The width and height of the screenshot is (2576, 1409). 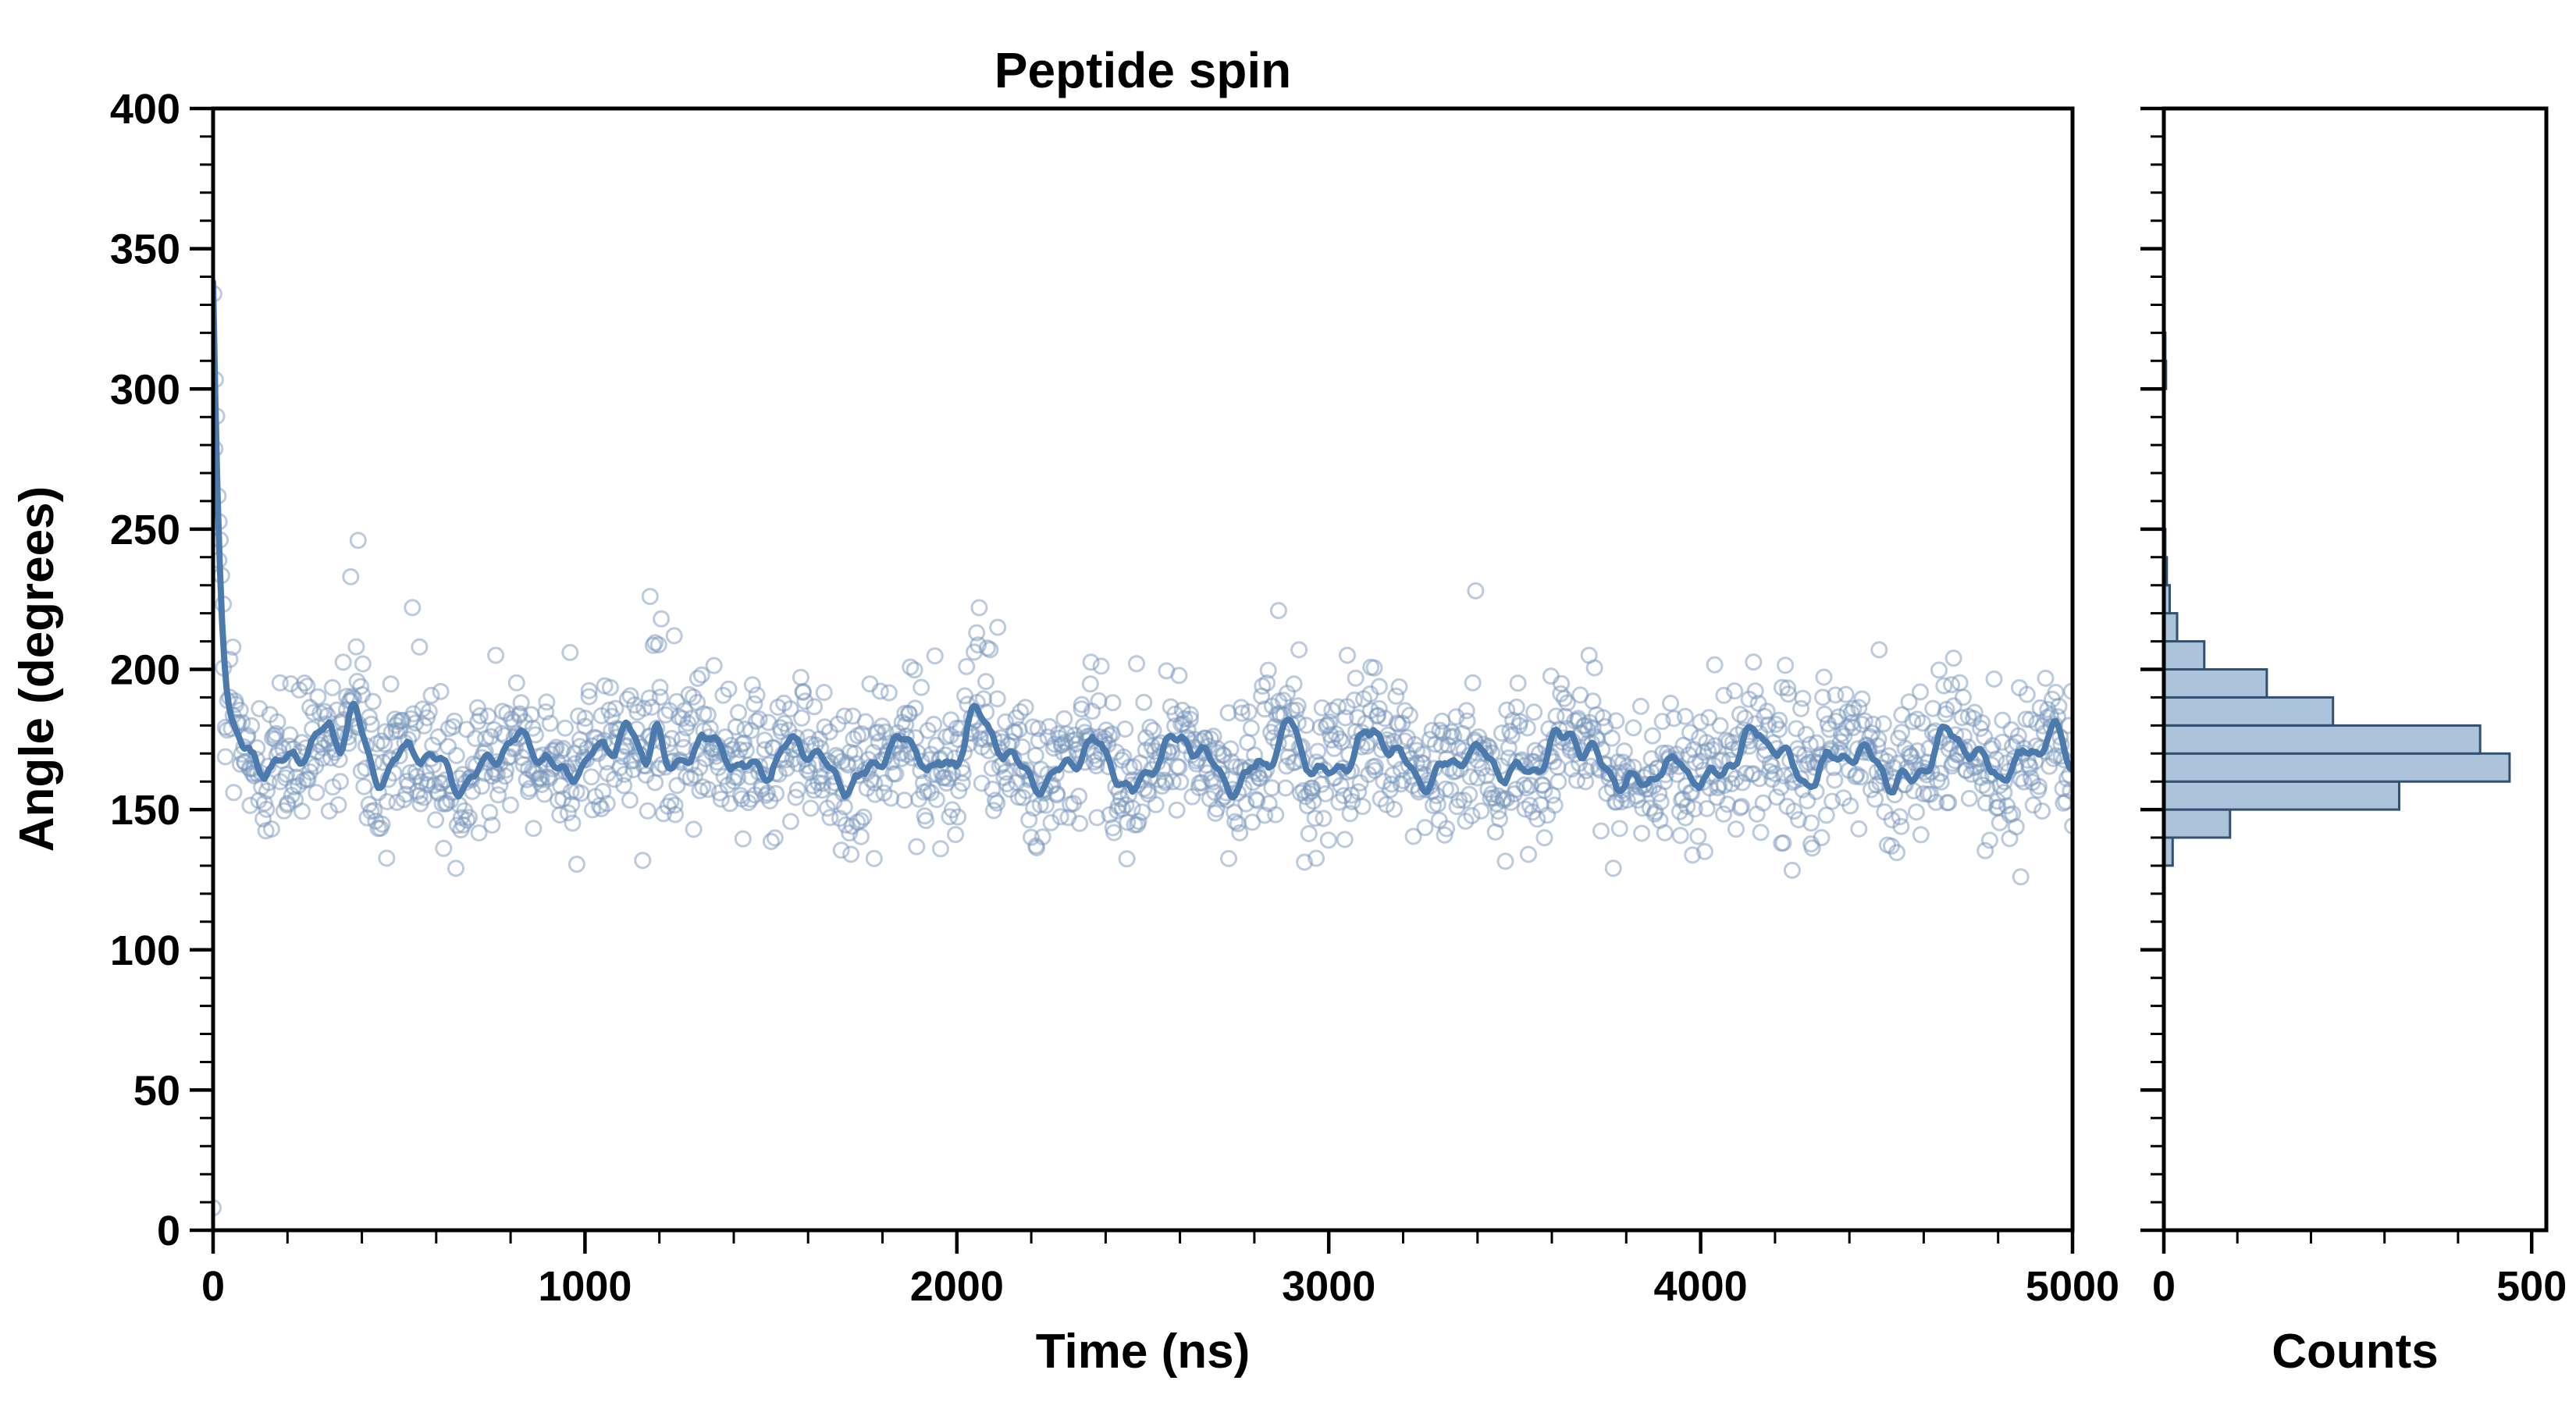 What do you see at coordinates (1328, 1286) in the screenshot?
I see `tick-label: 3000` at bounding box center [1328, 1286].